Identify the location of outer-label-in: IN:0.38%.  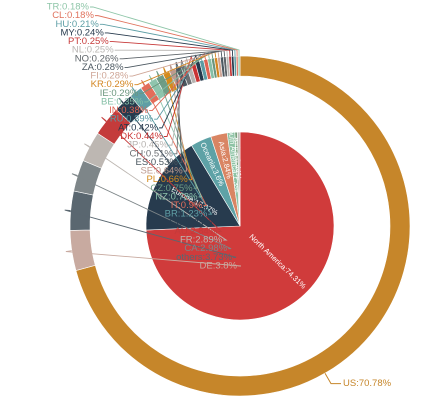
(129, 110).